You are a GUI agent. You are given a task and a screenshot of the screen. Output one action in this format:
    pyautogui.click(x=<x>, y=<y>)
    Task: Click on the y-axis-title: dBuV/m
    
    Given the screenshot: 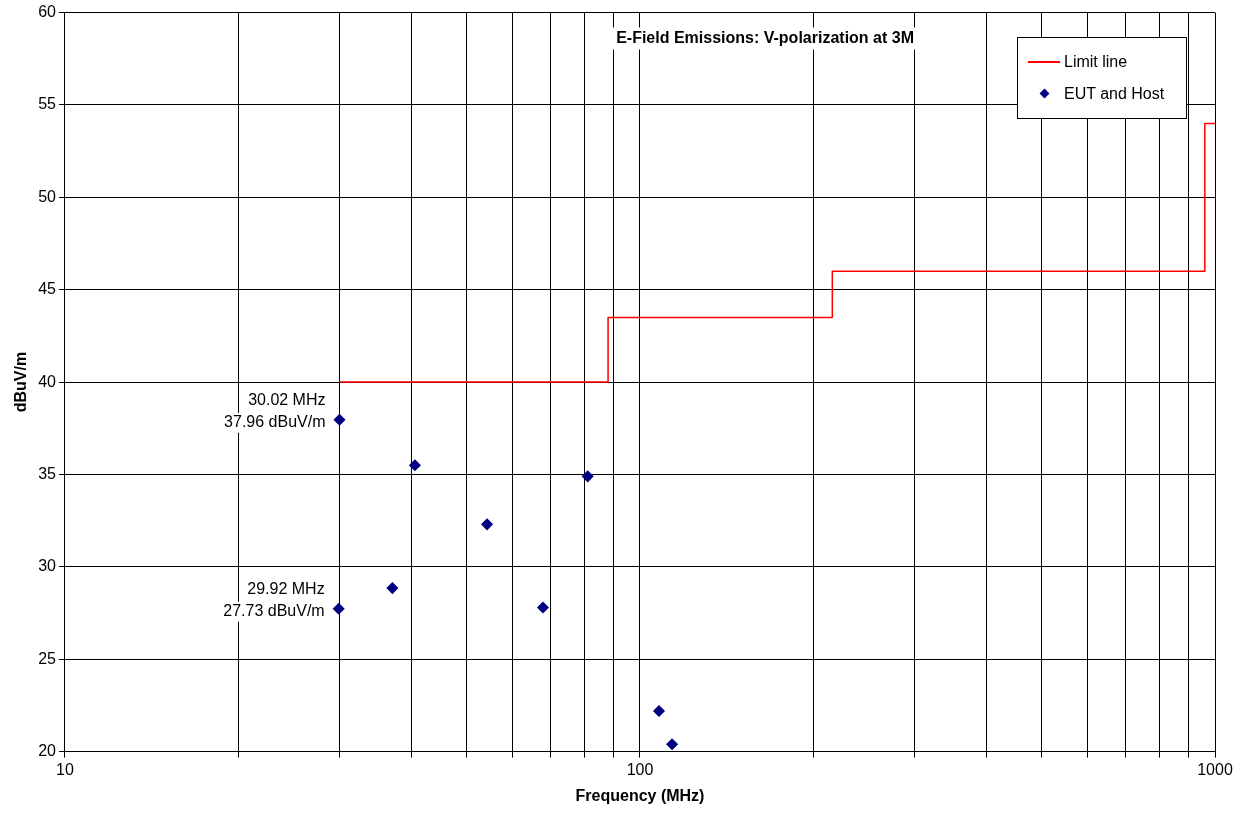 What is the action you would take?
    pyautogui.click(x=21, y=382)
    